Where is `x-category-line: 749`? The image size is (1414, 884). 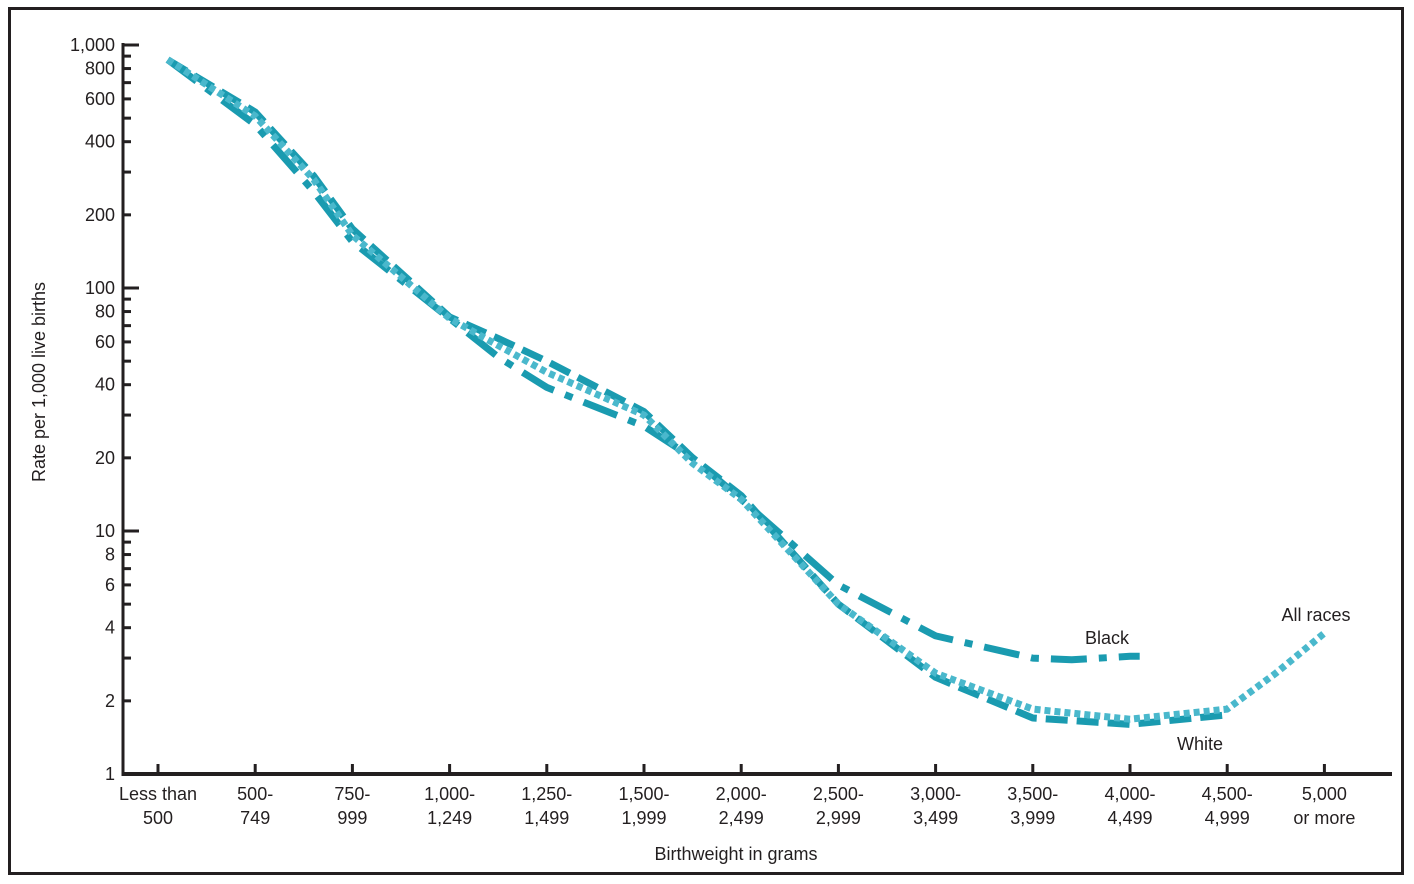 x-category-line: 749 is located at coordinates (255, 818).